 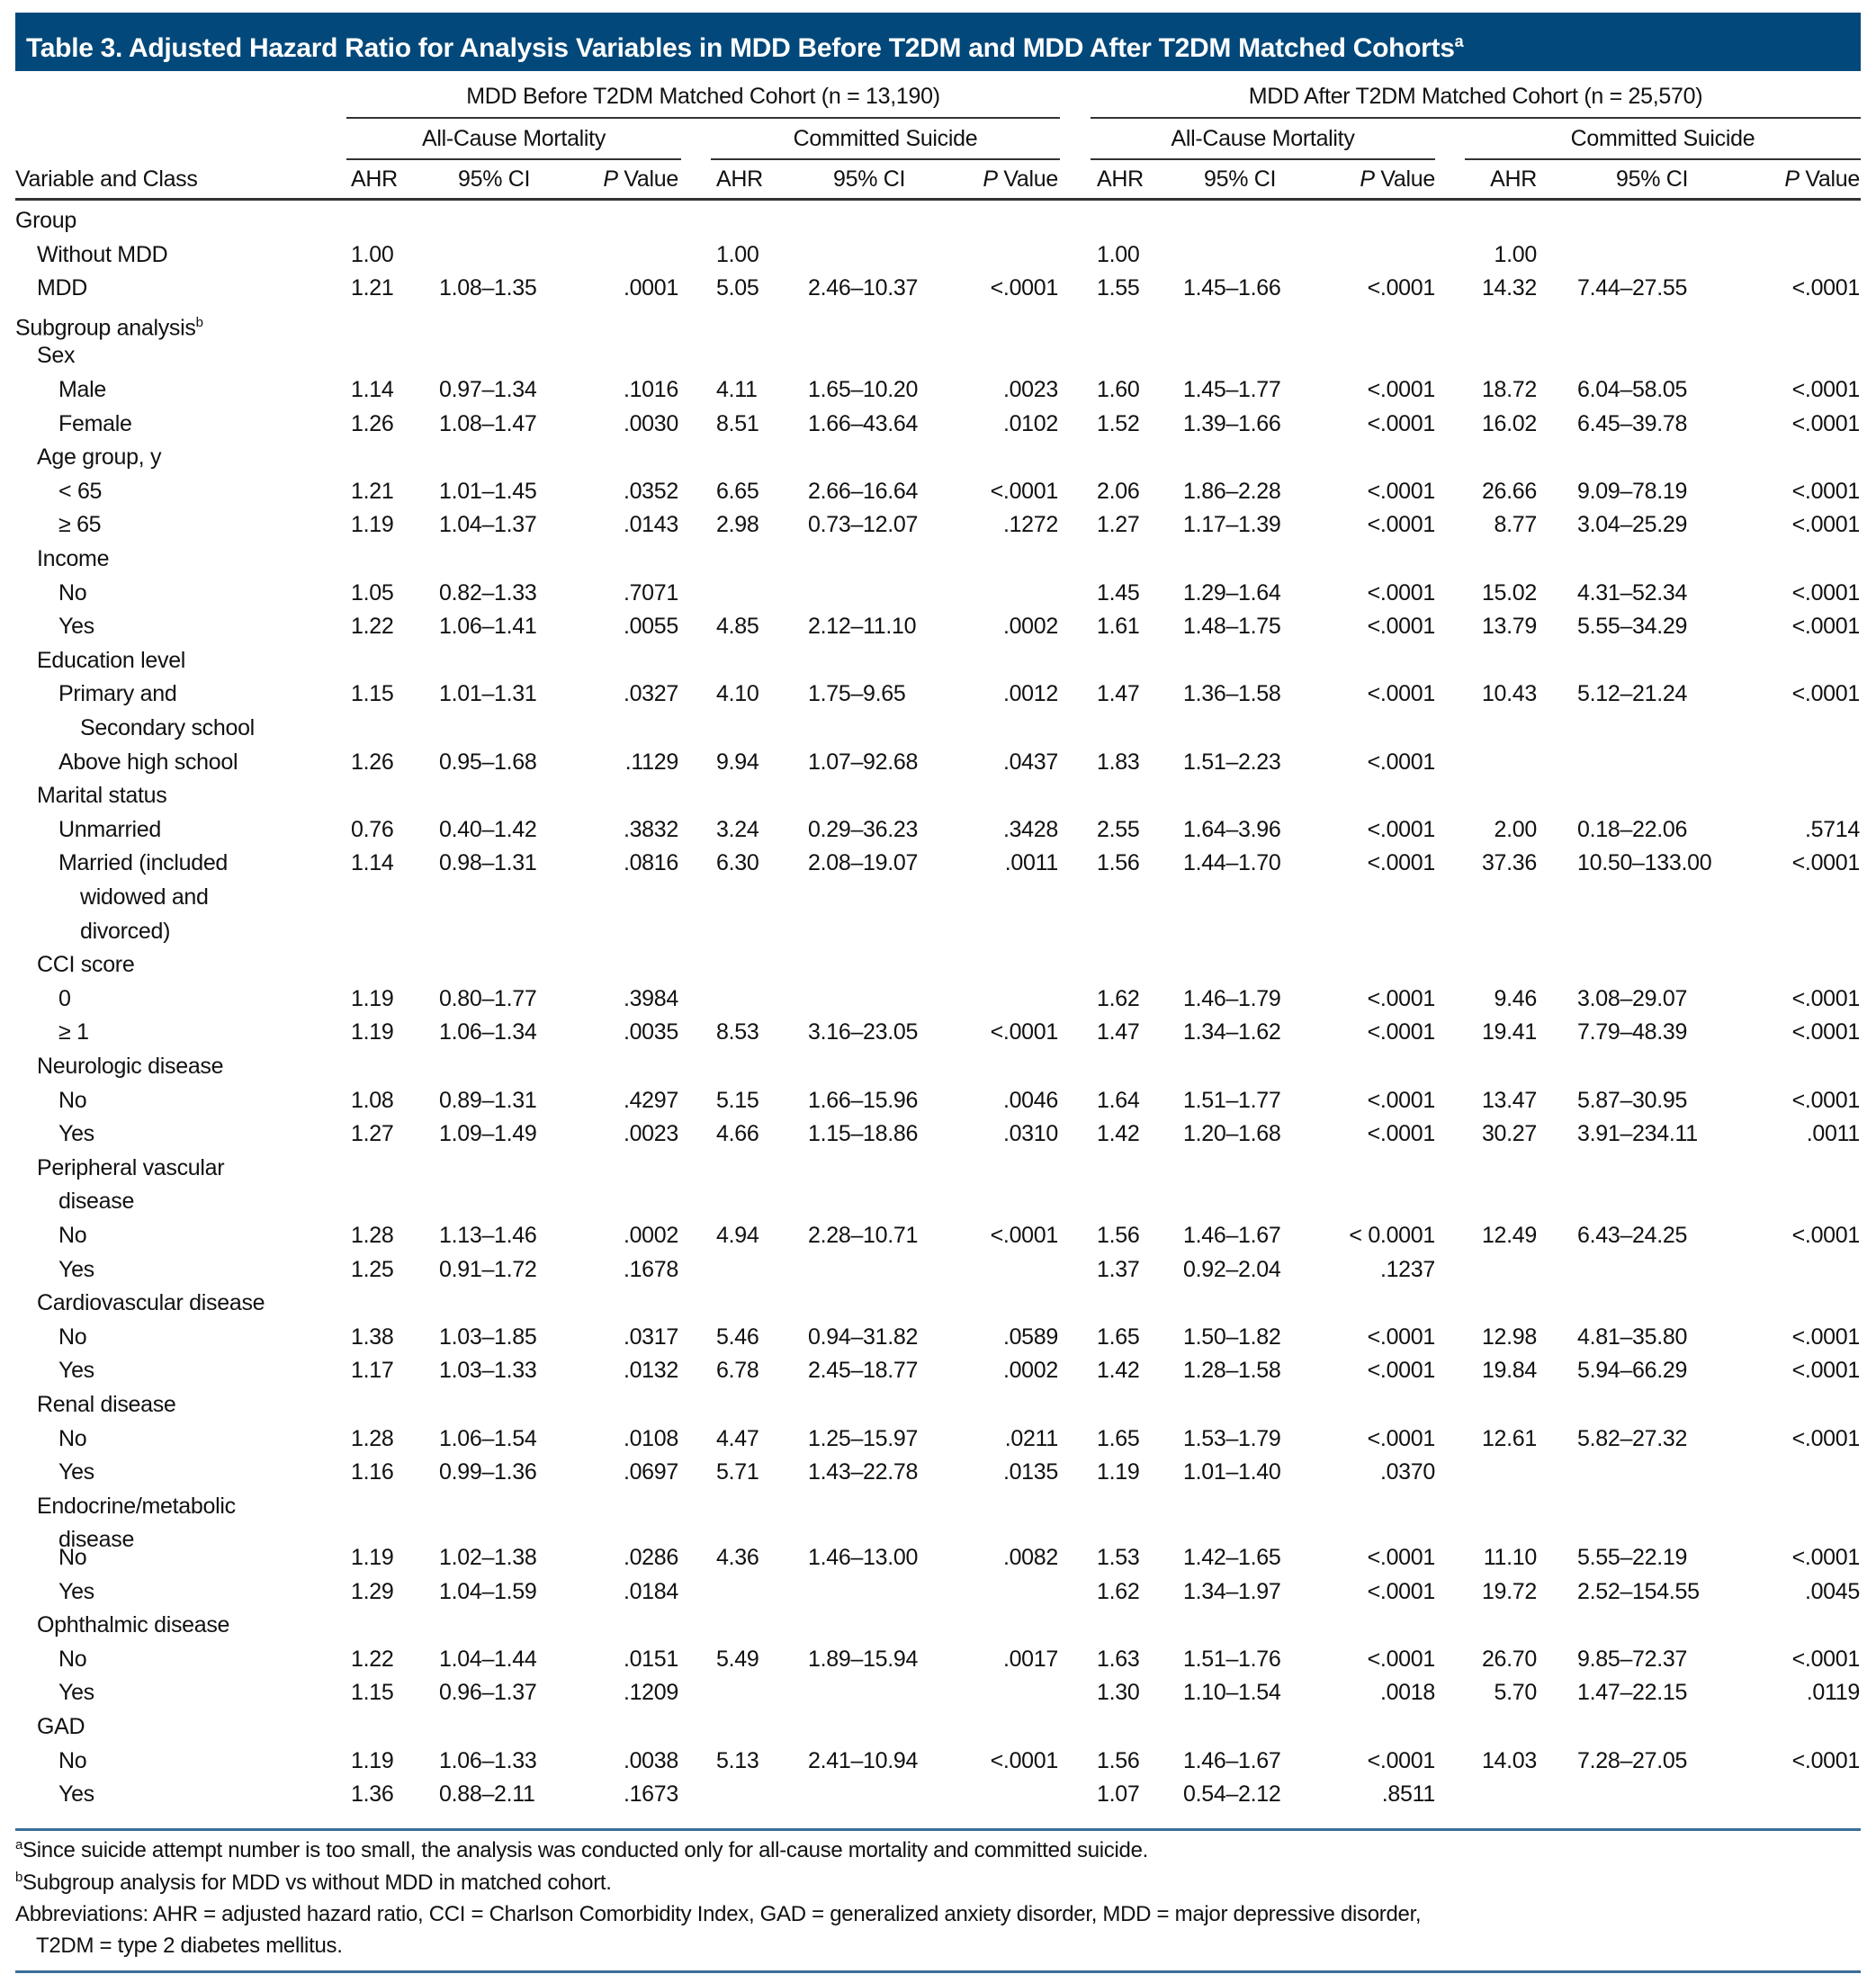 What do you see at coordinates (1118, 592) in the screenshot?
I see `ahr-cell: 1.45` at bounding box center [1118, 592].